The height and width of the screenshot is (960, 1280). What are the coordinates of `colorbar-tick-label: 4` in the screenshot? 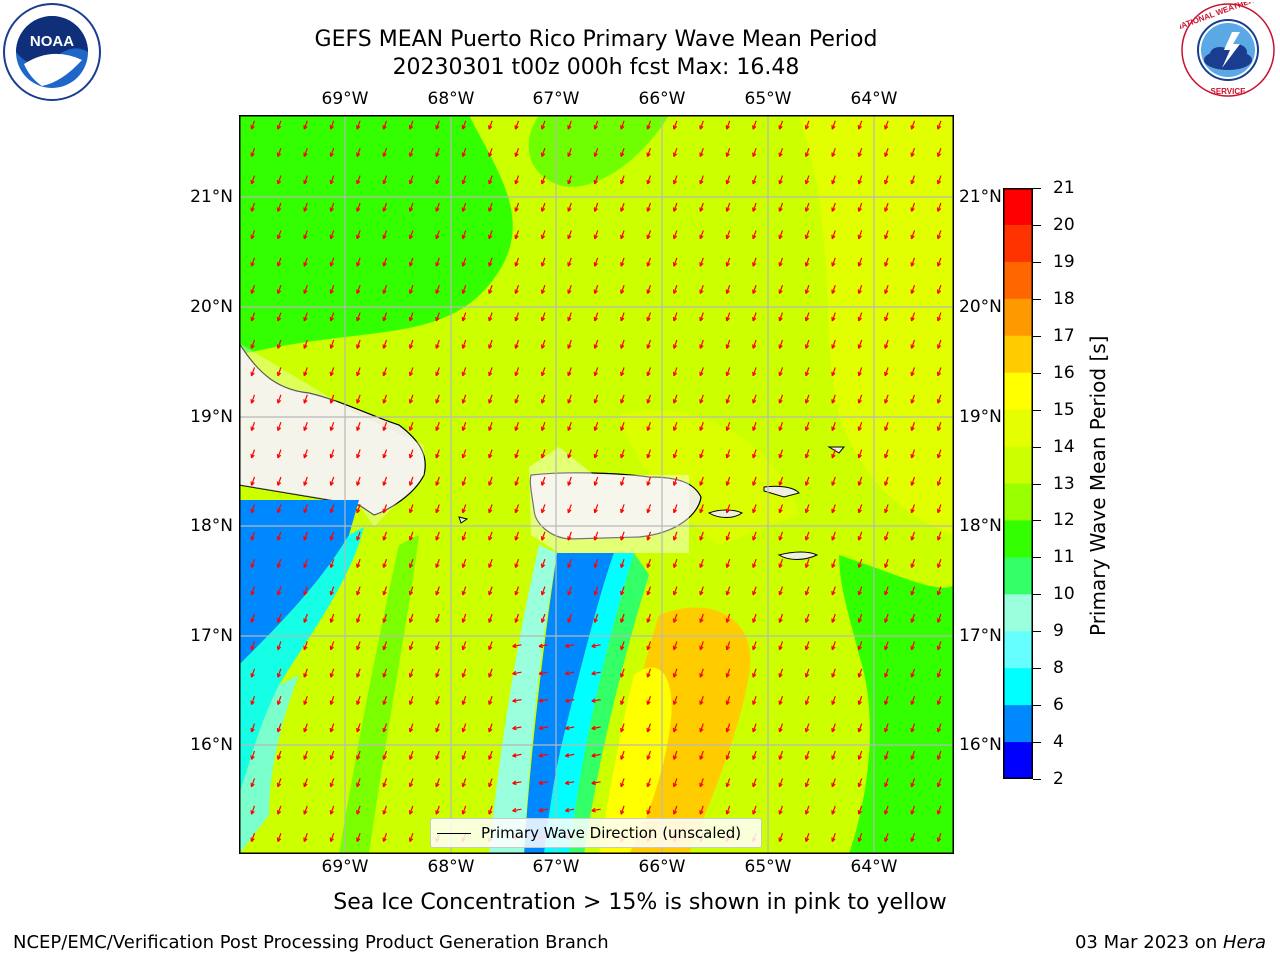 It's located at (1058, 742).